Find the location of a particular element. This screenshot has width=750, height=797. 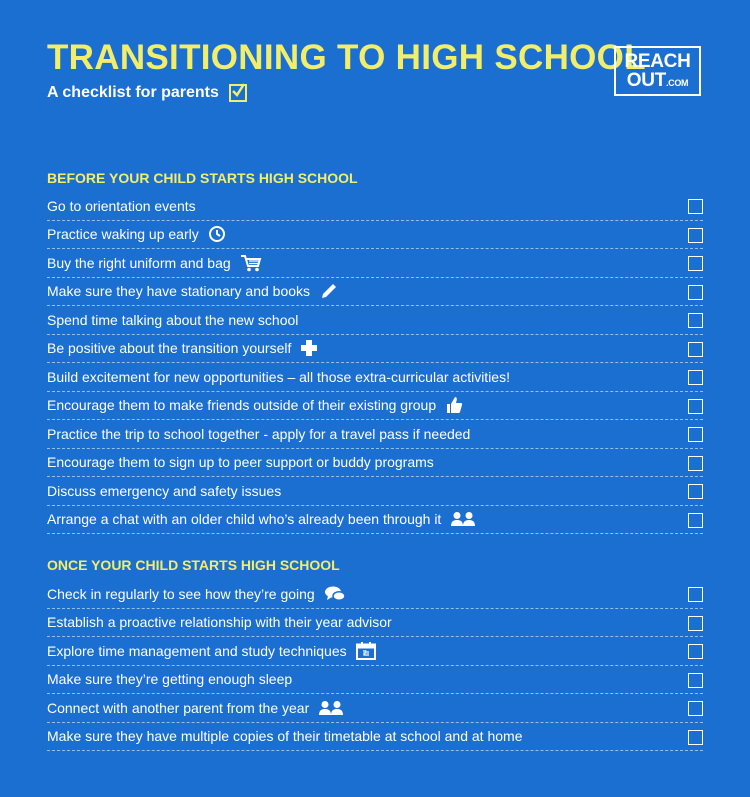

shopping-cart-icon is located at coordinates (251, 263).